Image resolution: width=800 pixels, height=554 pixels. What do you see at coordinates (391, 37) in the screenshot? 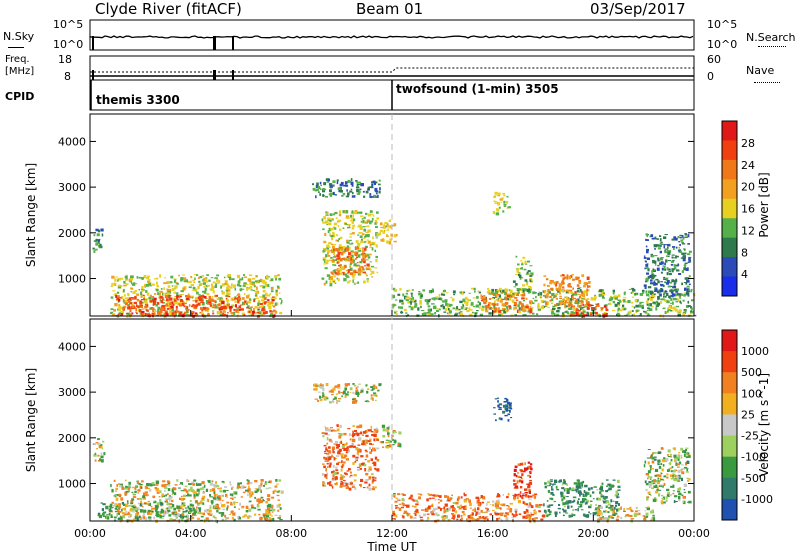
I see `nsky-trace` at bounding box center [391, 37].